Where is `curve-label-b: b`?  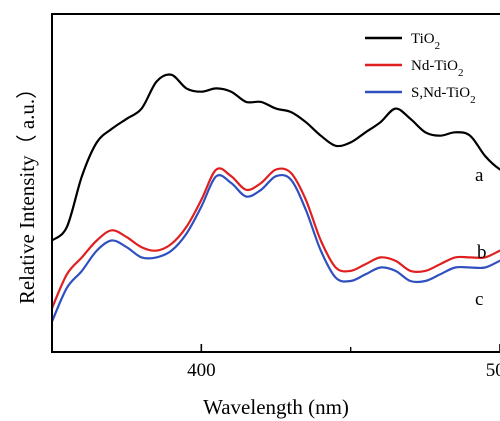 curve-label-b: b is located at coordinates (482, 252).